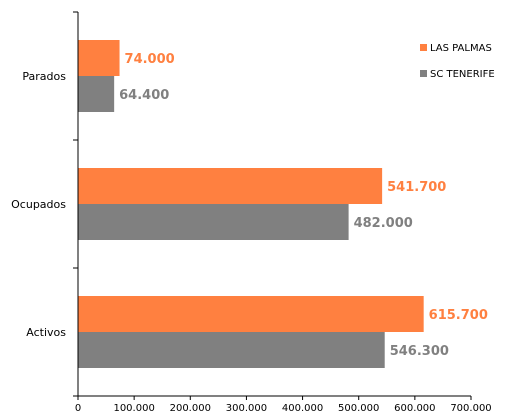 The height and width of the screenshot is (414, 511). I want to click on bar-las-palmas-ocupados, so click(230, 186).